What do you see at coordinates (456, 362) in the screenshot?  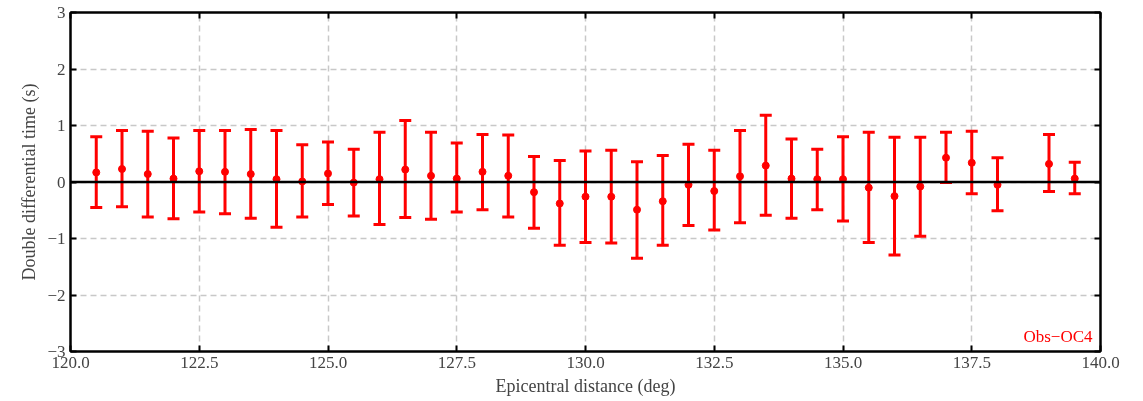 I see `x-tick-label: 127.5` at bounding box center [456, 362].